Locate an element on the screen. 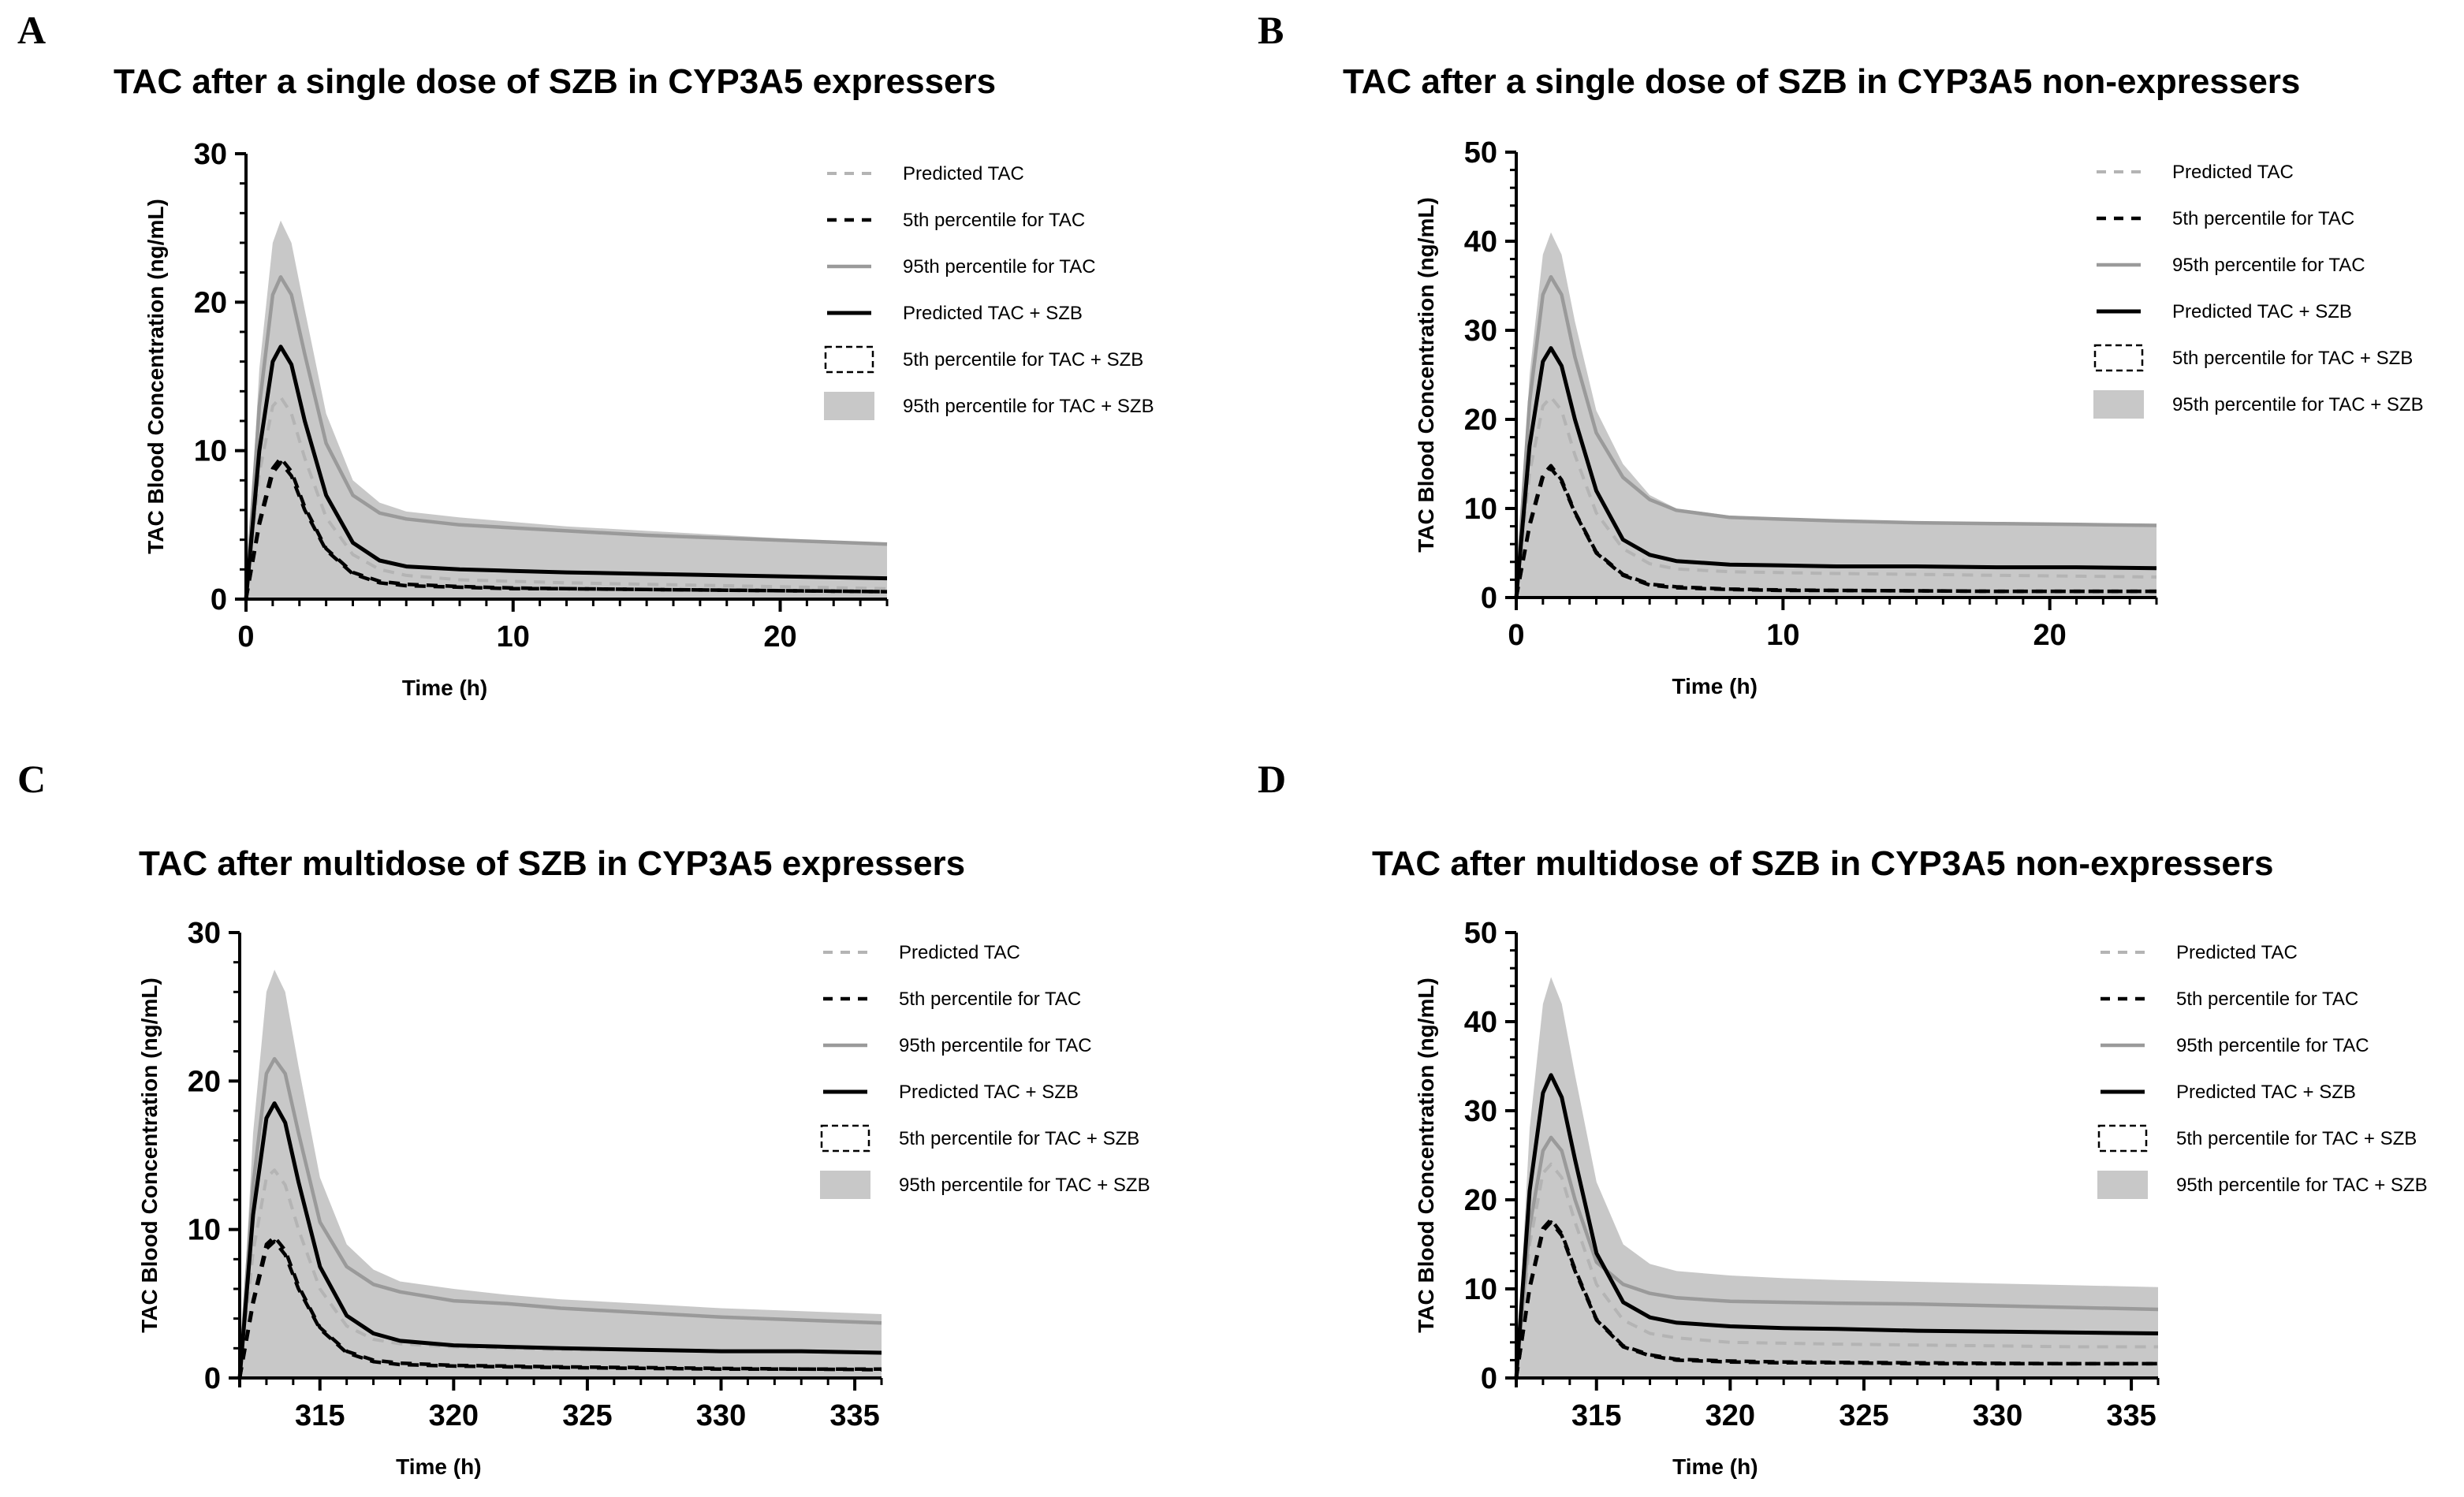 The height and width of the screenshot is (1497, 2464). panel-d-letter: D is located at coordinates (1272, 779).